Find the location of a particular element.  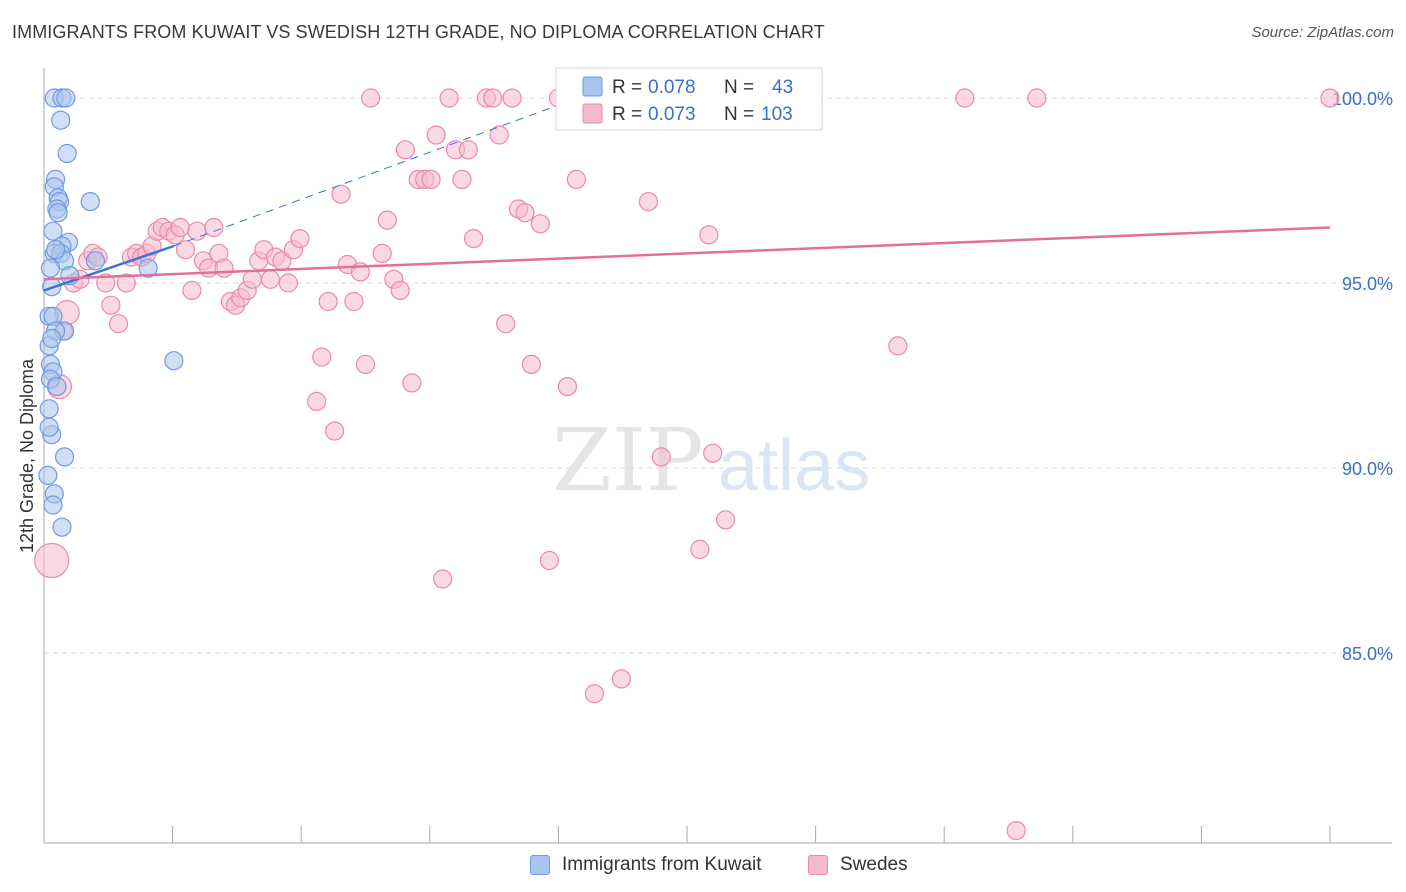

stats-legend-n-label-kuwait: N = is located at coordinates (739, 87).